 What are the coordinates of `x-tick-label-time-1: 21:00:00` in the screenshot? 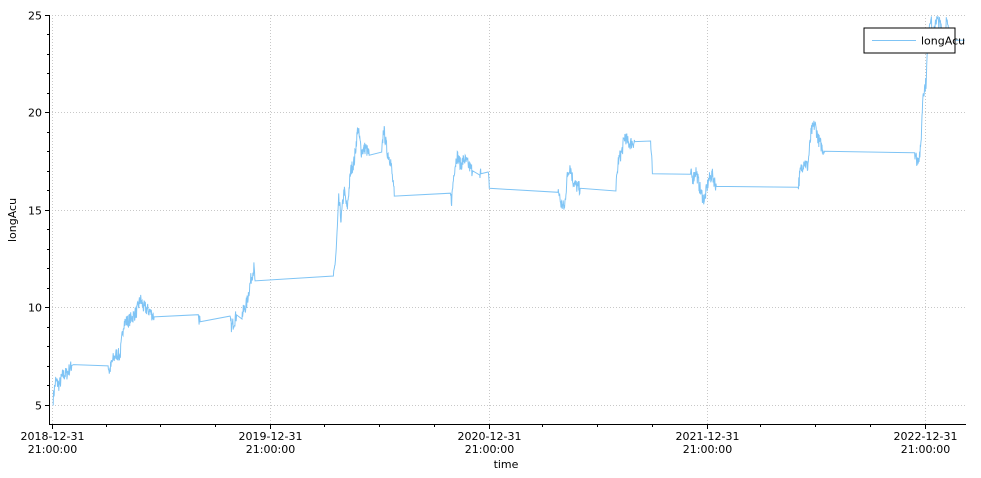 It's located at (270, 449).